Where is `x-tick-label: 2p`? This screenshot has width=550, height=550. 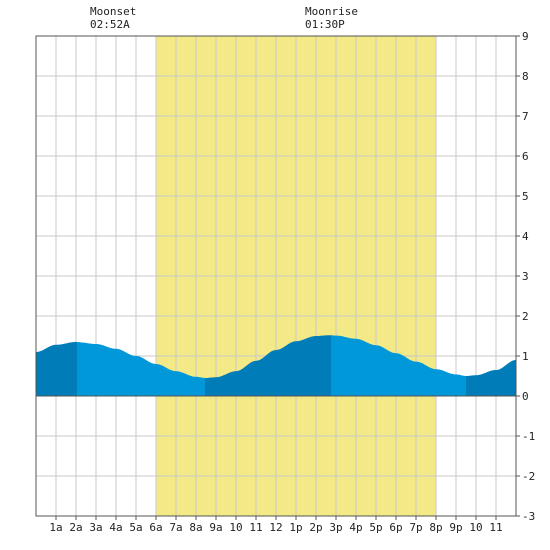
x-tick-label: 2p is located at coordinates (315, 527).